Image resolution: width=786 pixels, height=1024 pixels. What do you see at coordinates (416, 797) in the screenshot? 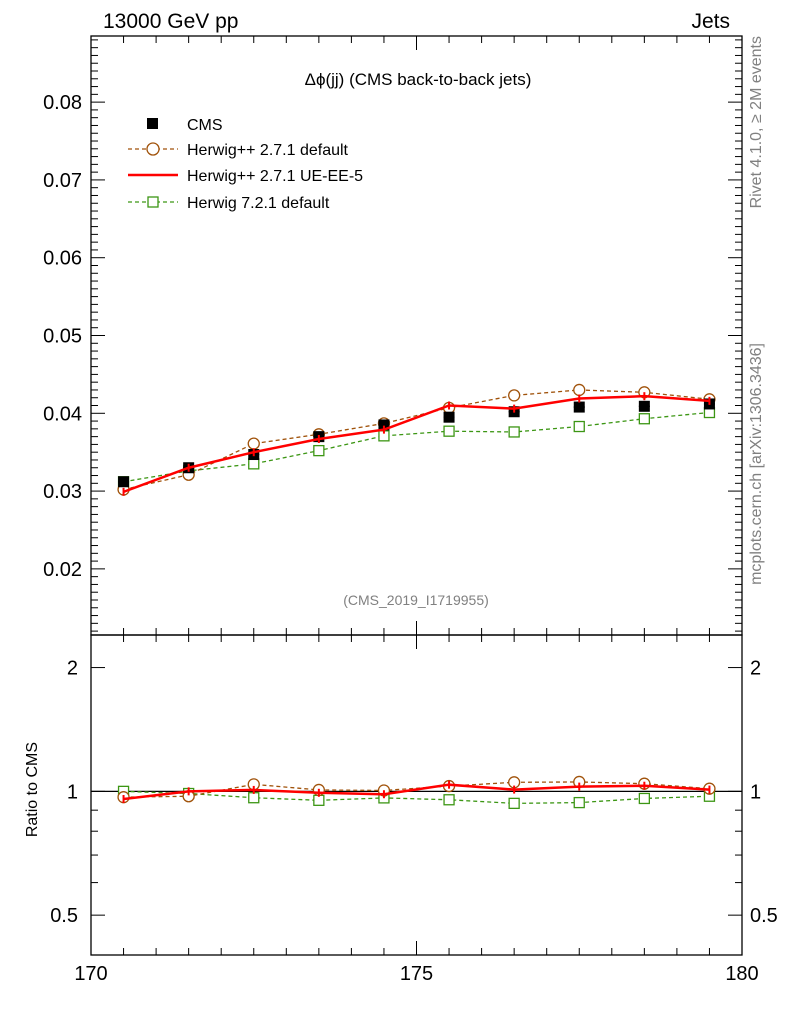
I see `ratio-line-herwig-7-2-1-default` at bounding box center [416, 797].